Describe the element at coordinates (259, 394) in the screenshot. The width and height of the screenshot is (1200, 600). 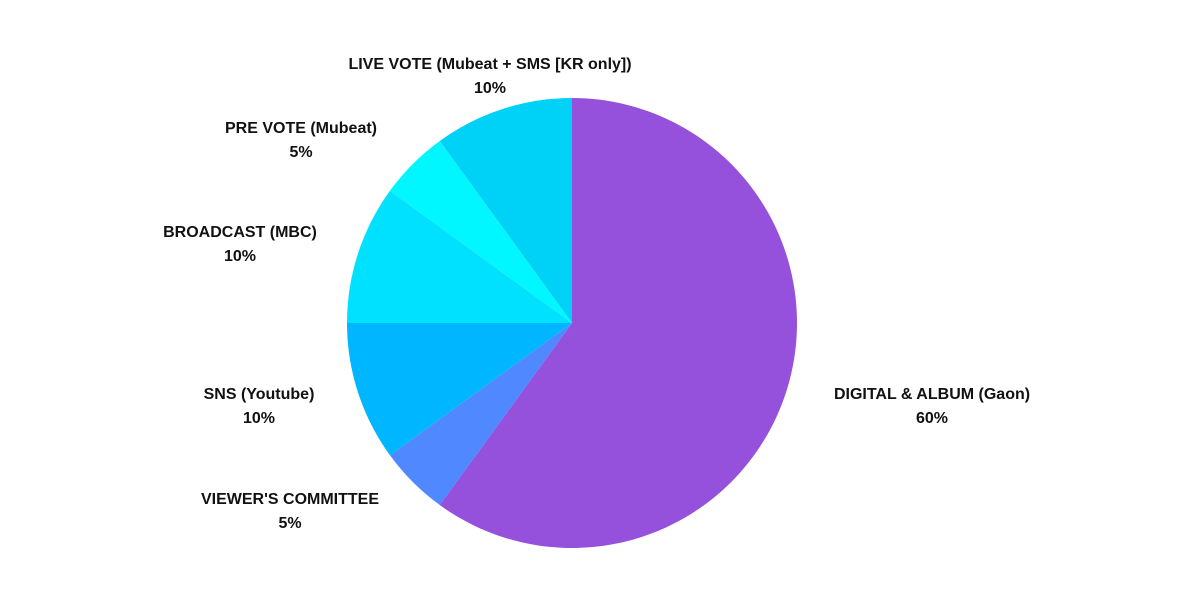
I see `slice-label-name: SNS (Youtube)` at that location.